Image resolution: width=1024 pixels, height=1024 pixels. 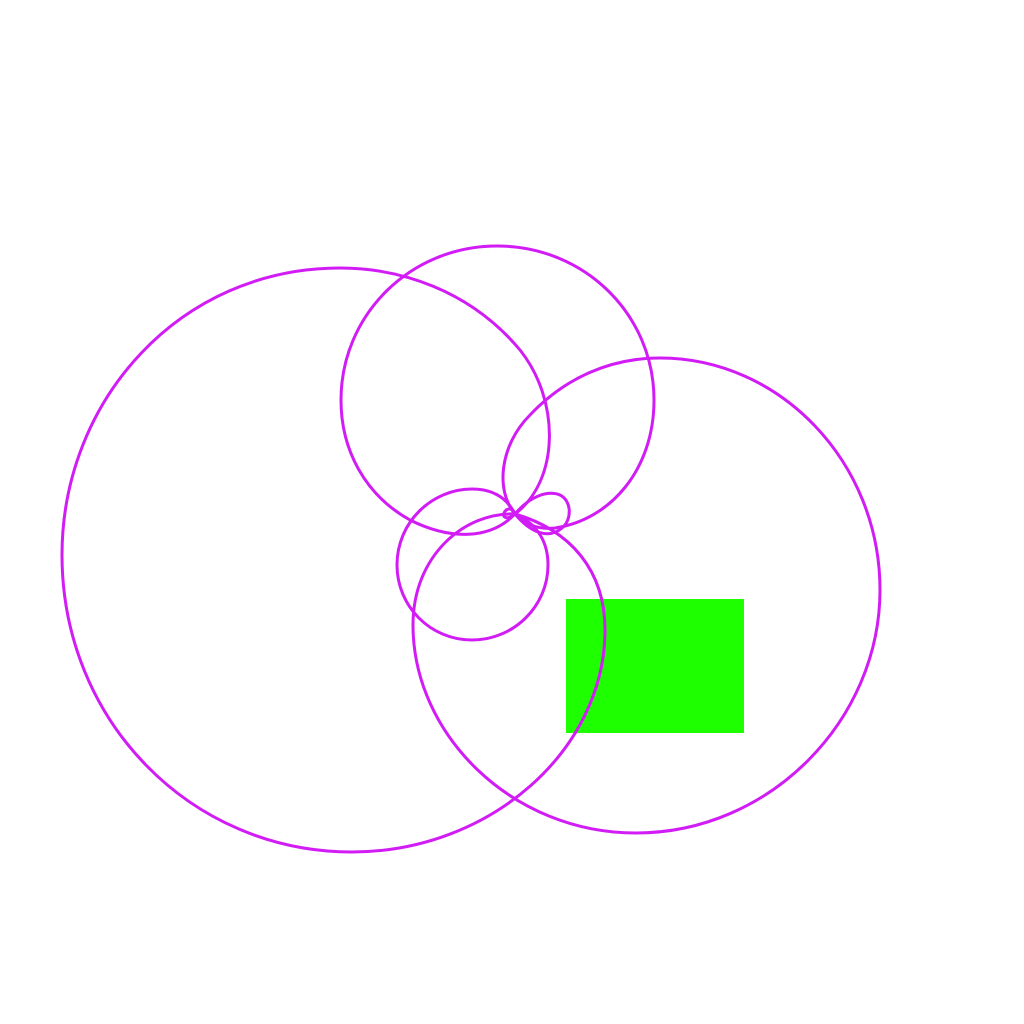 I want to click on small-center-loop, so click(x=542, y=513).